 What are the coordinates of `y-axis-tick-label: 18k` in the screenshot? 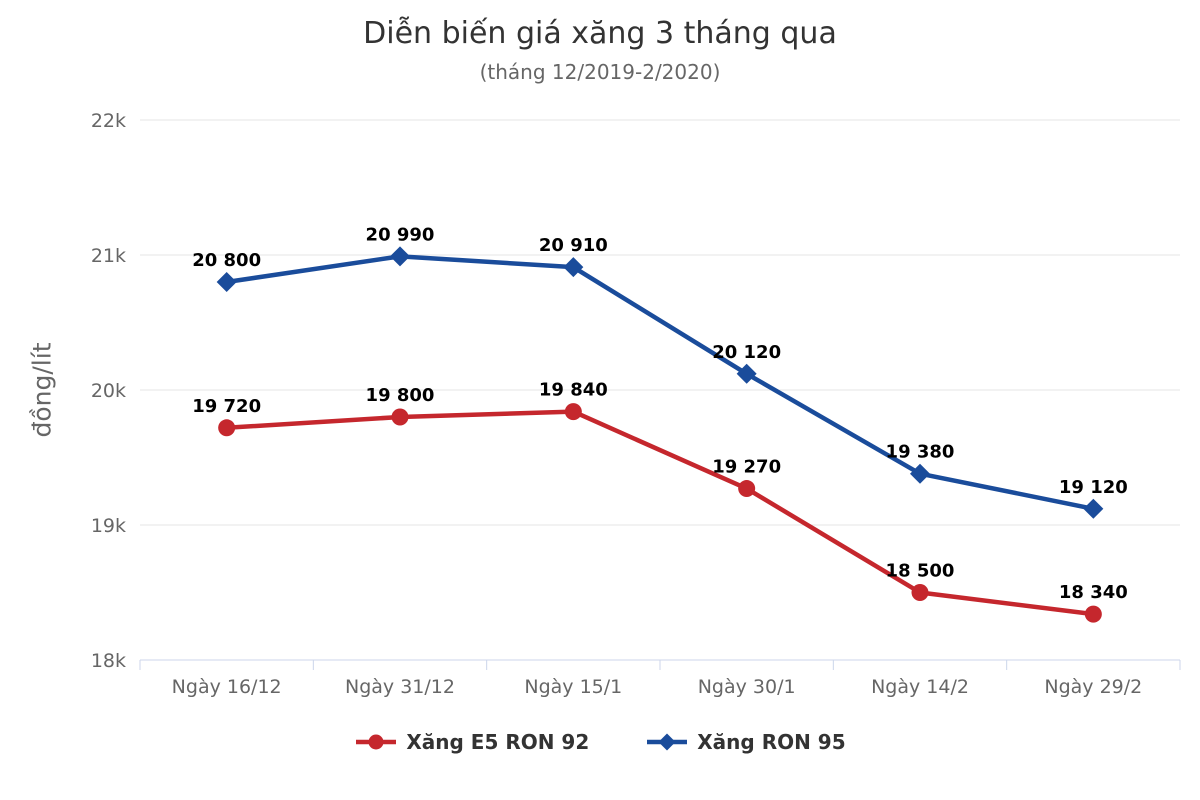 It's located at (108, 661).